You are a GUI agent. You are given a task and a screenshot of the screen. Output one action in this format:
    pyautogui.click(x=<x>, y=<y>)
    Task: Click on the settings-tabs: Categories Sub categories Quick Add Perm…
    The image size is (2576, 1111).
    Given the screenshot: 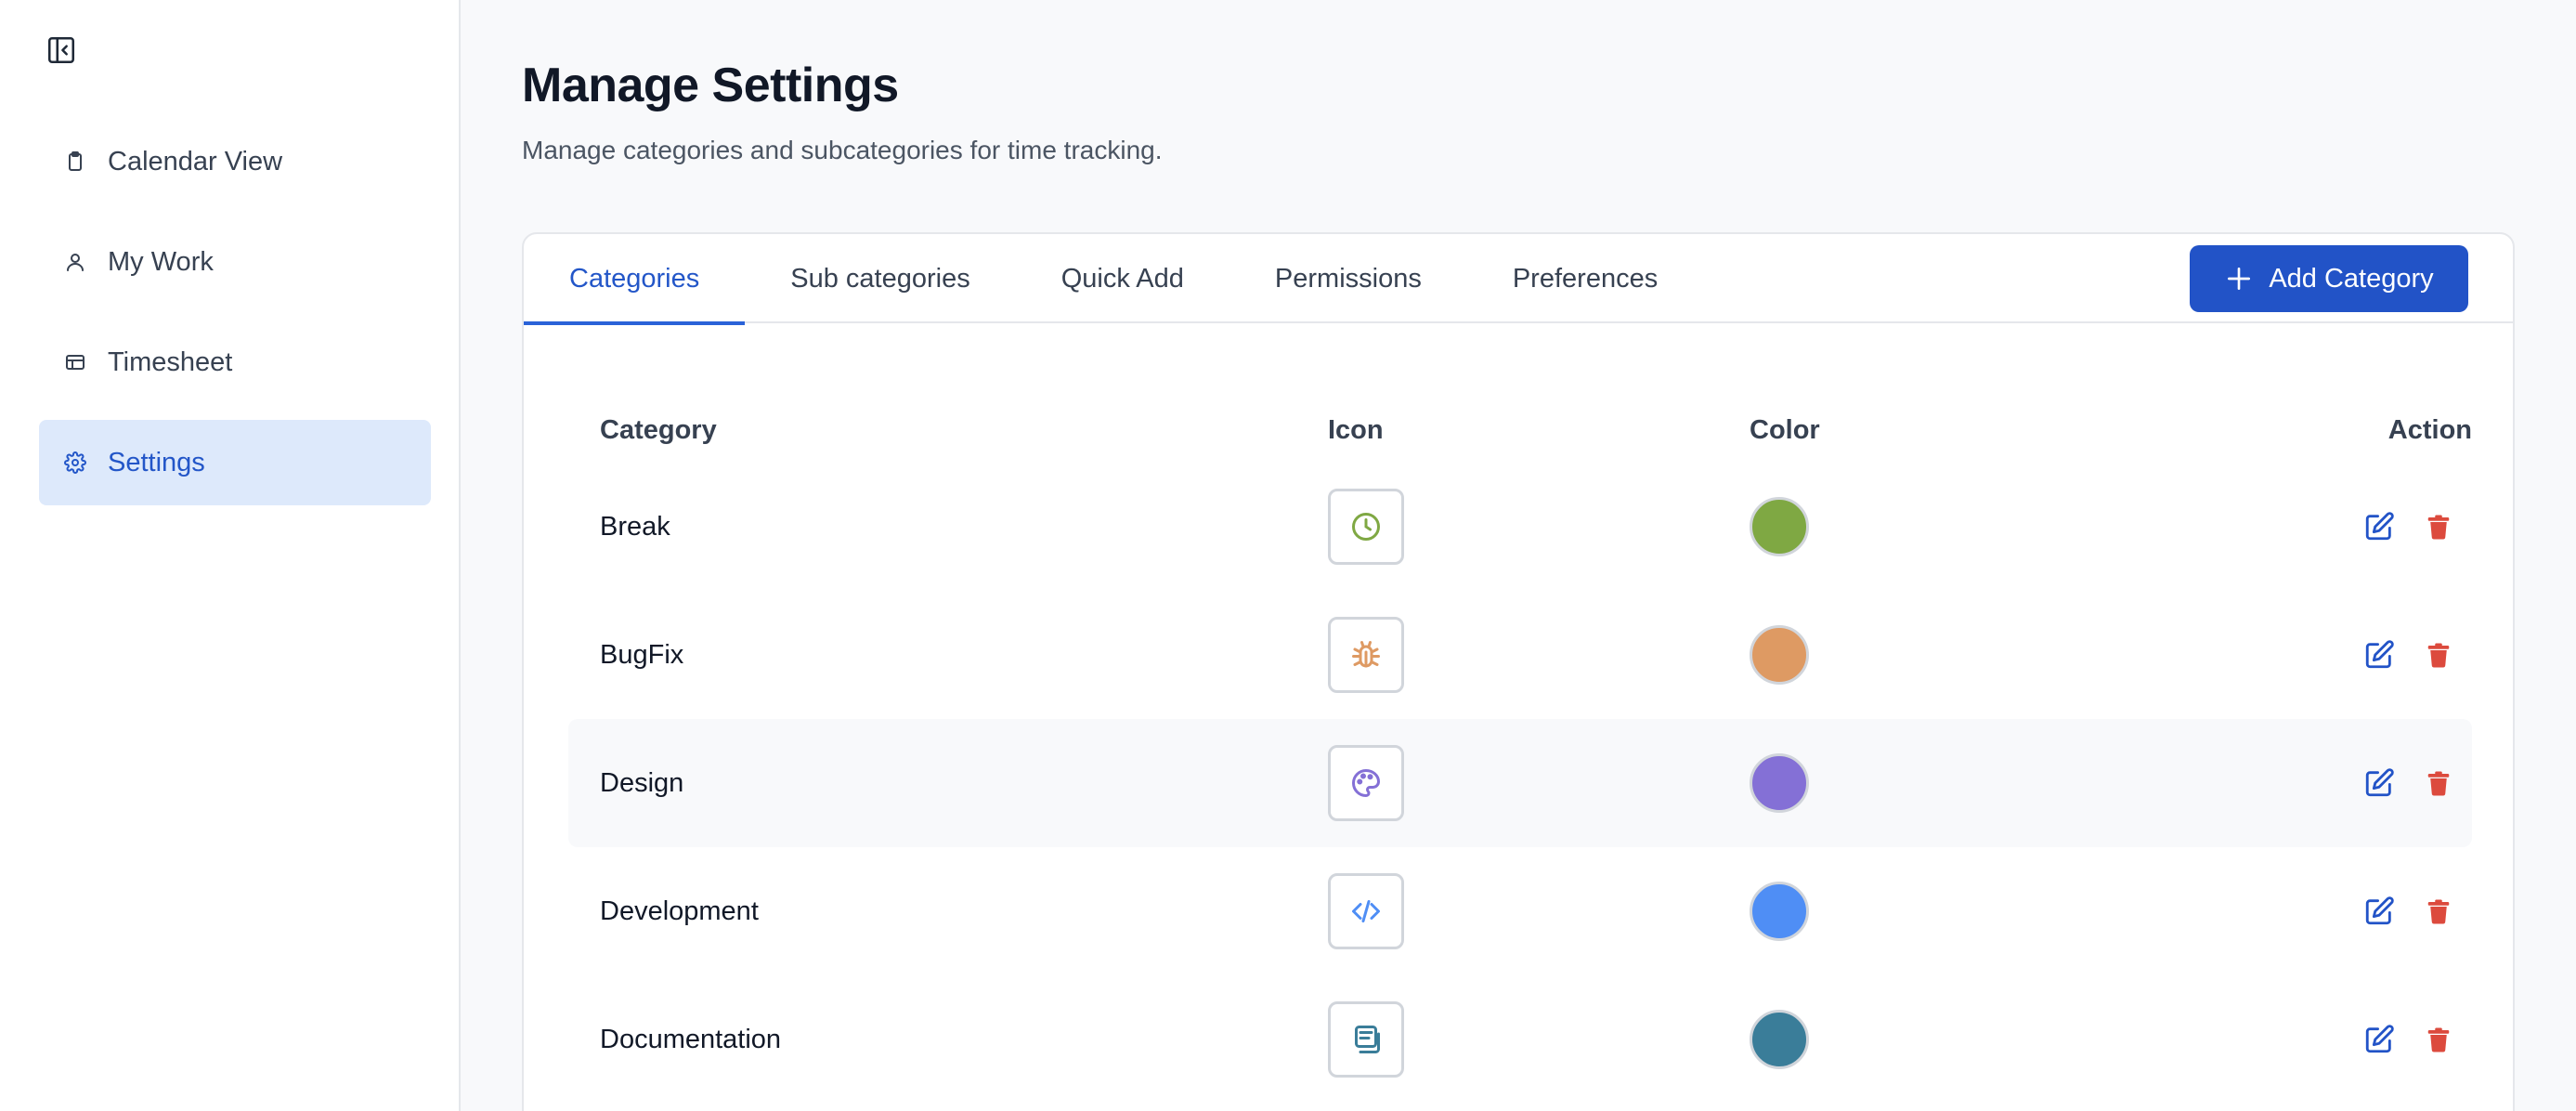 What is the action you would take?
    pyautogui.click(x=1518, y=279)
    